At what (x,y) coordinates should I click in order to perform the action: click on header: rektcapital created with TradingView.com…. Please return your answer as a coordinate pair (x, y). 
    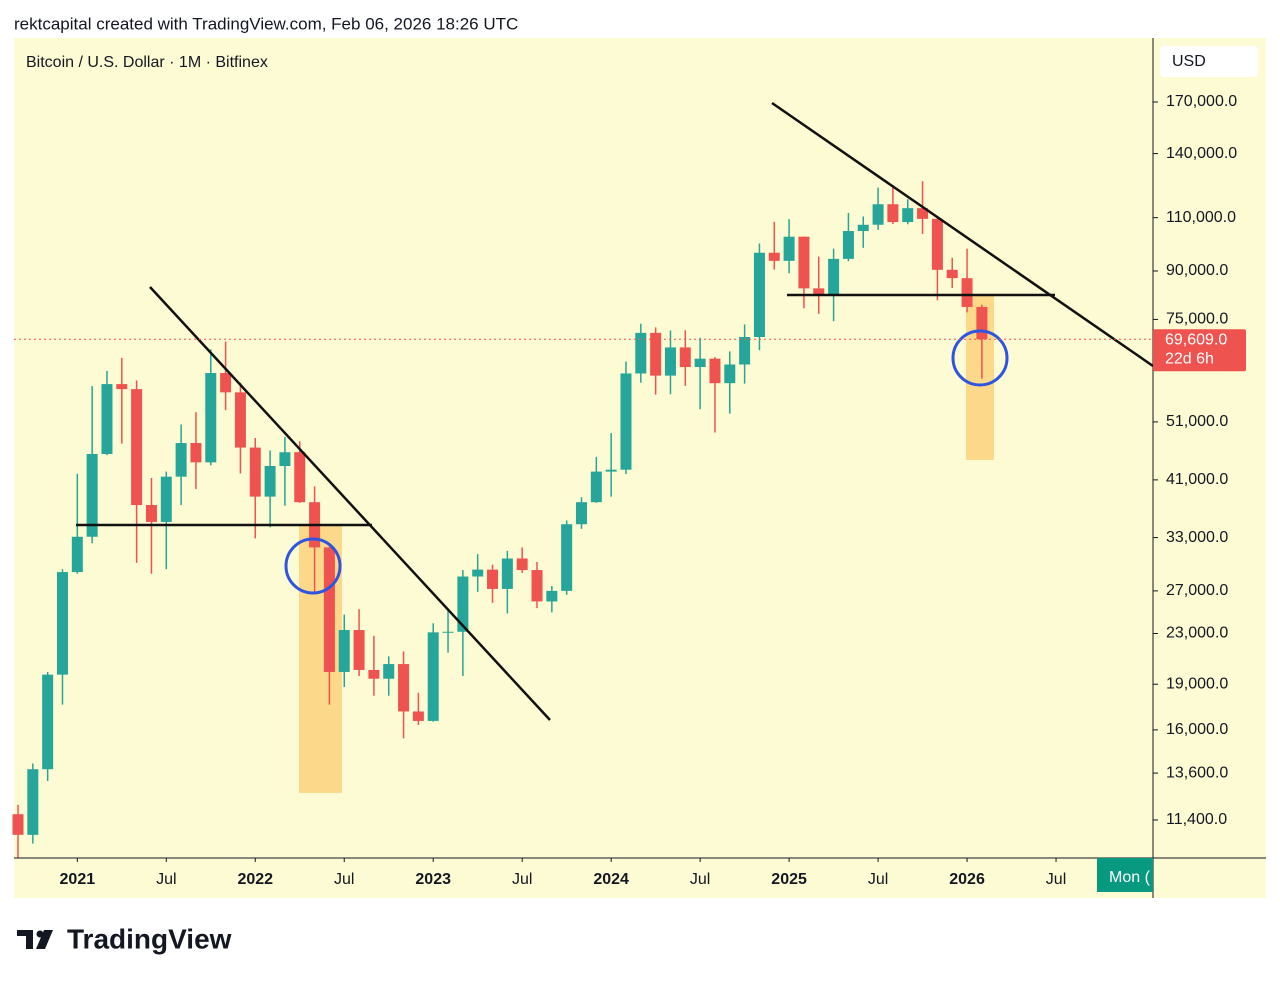
    Looking at the image, I should click on (266, 23).